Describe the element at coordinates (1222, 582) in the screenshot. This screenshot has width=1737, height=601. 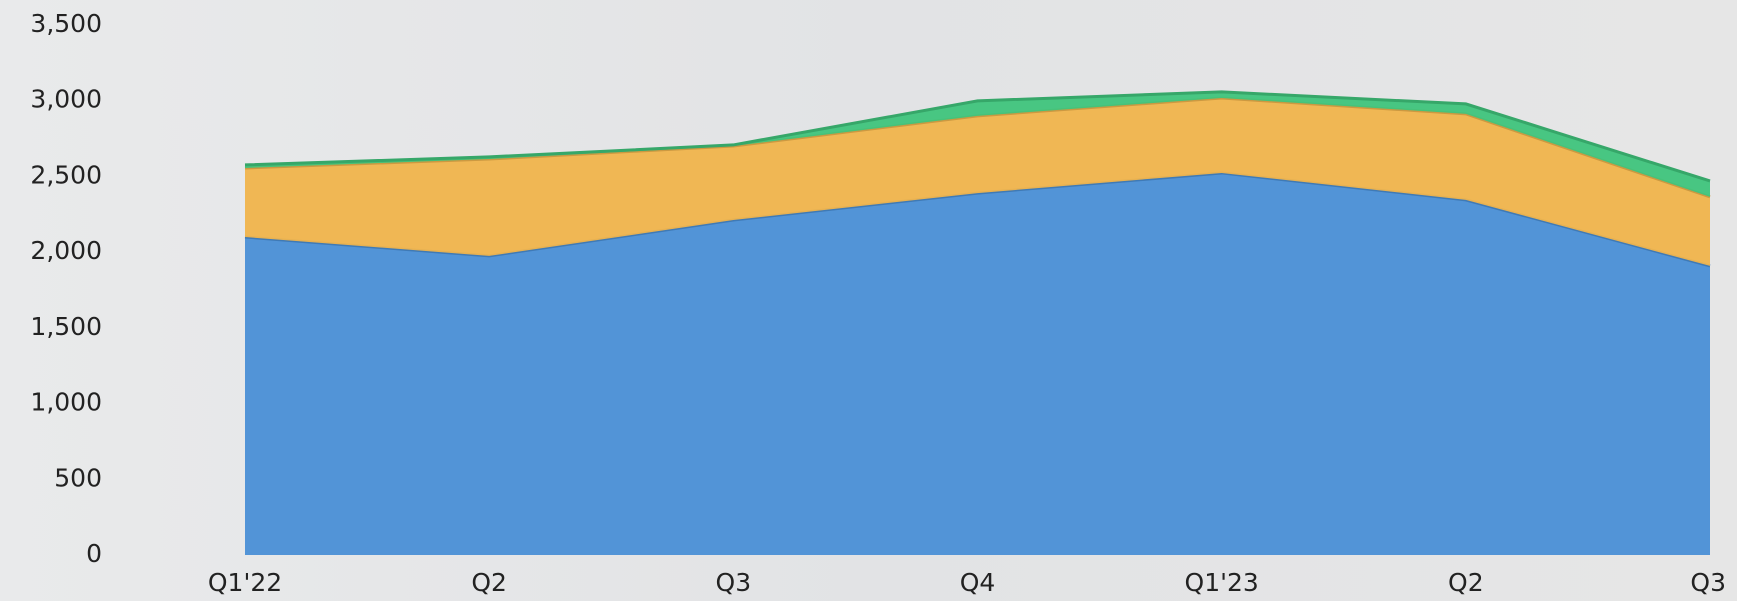
I see `x-tick-label: Q1'23` at that location.